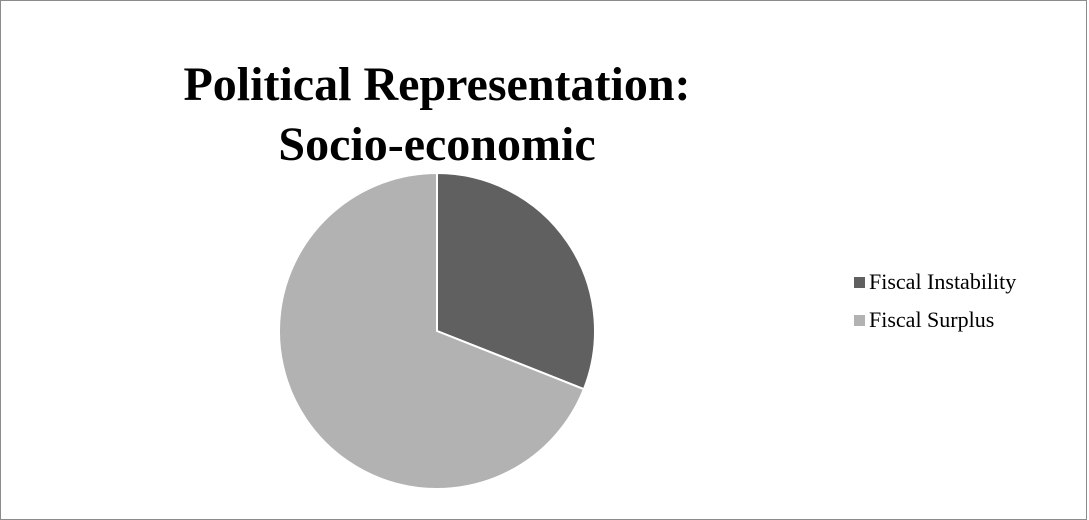  I want to click on chart-title-line-1: Political Representation:, so click(437, 84).